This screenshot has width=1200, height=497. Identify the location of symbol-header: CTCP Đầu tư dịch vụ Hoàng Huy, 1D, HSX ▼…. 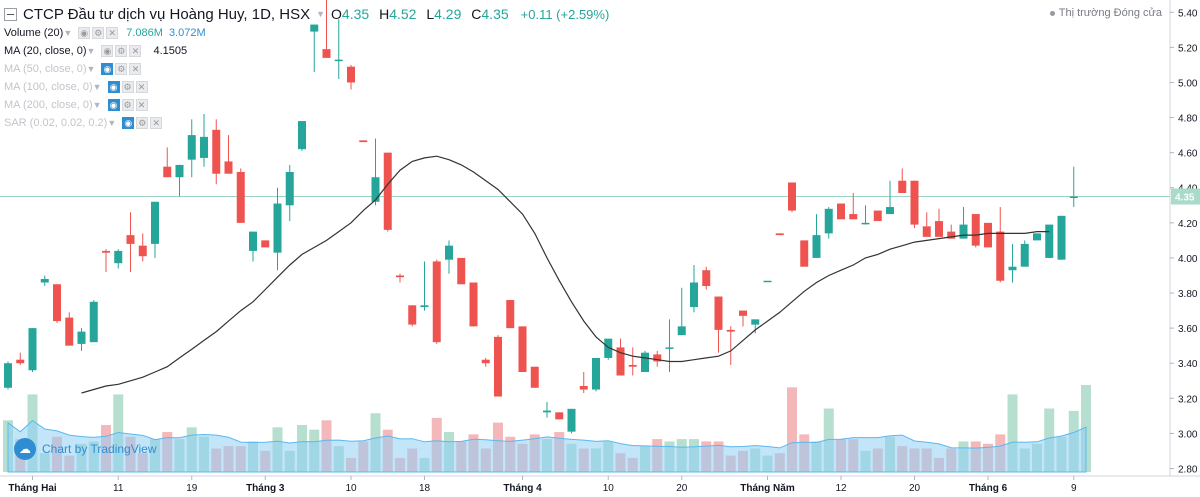
(306, 14).